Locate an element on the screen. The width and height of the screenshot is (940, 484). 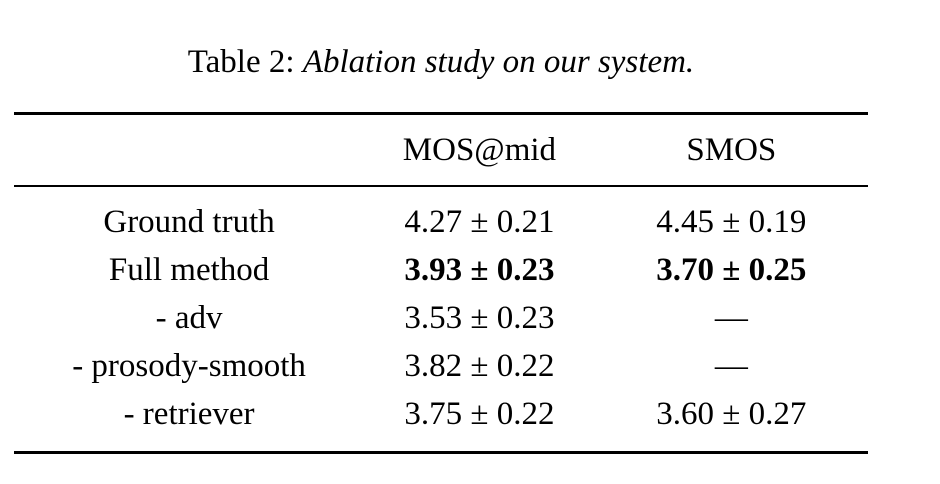
row-label: - adv is located at coordinates (189, 317).